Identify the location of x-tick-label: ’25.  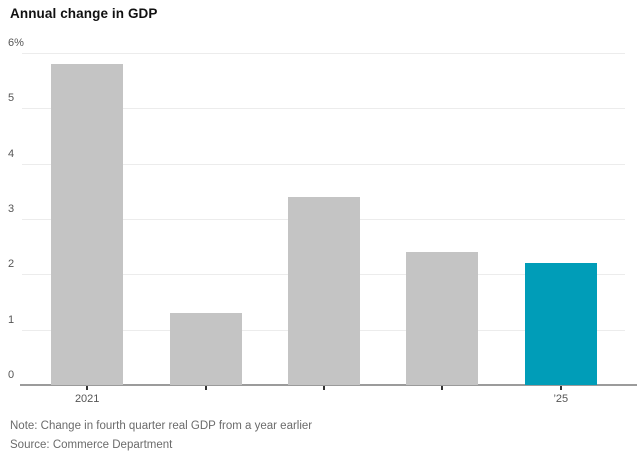
(561, 399).